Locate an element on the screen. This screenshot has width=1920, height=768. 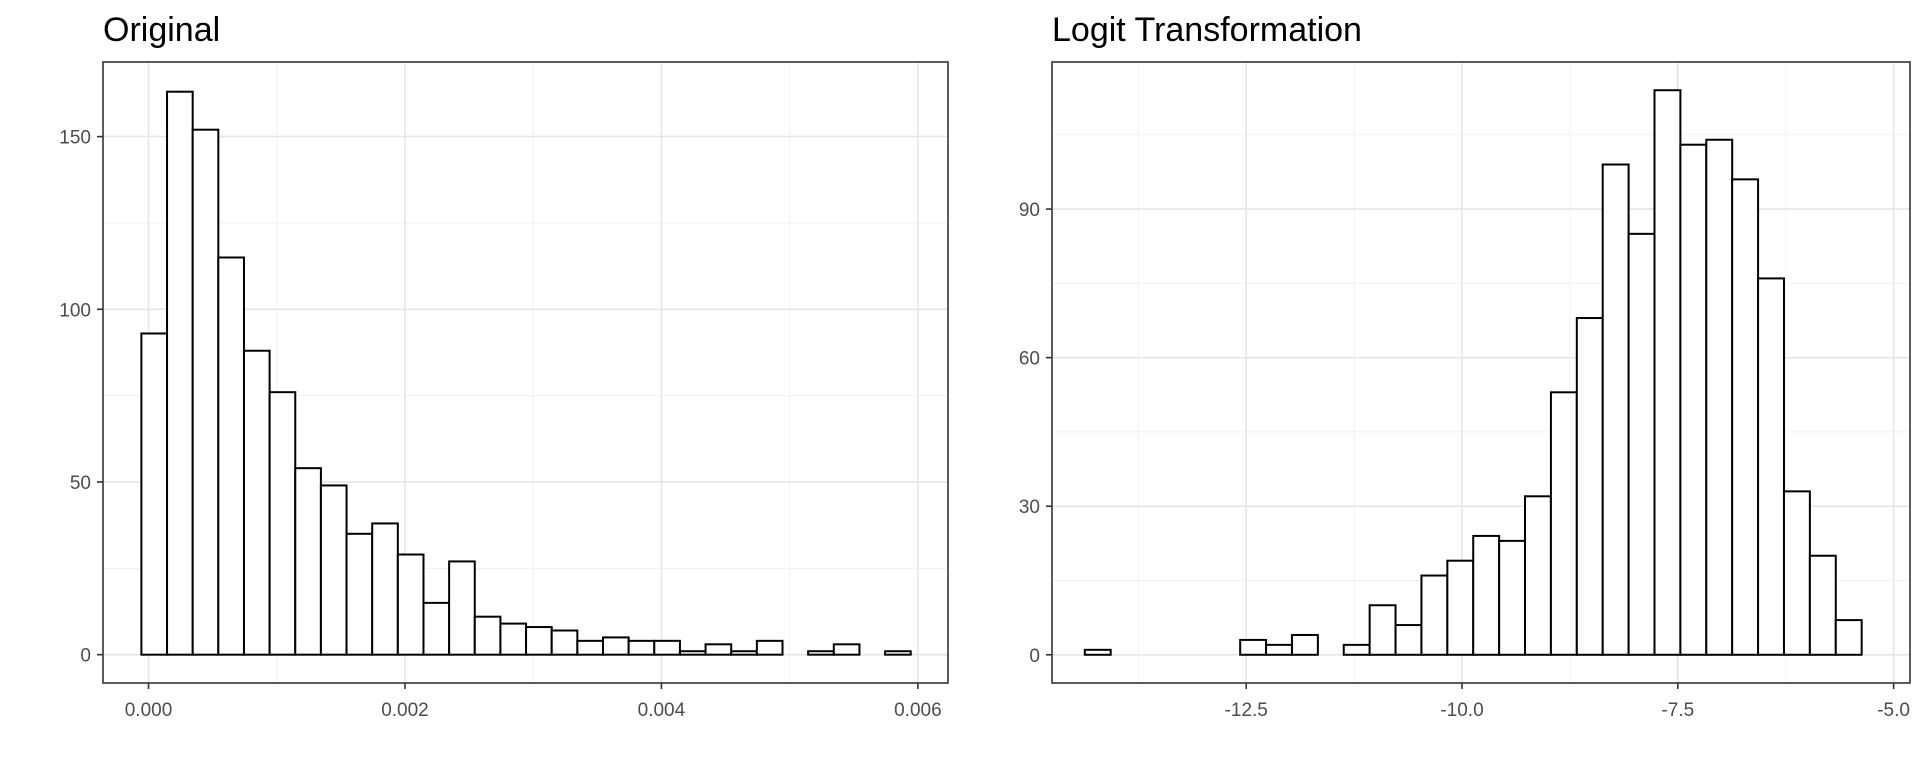
x-tick-label: -12.5 is located at coordinates (1246, 710).